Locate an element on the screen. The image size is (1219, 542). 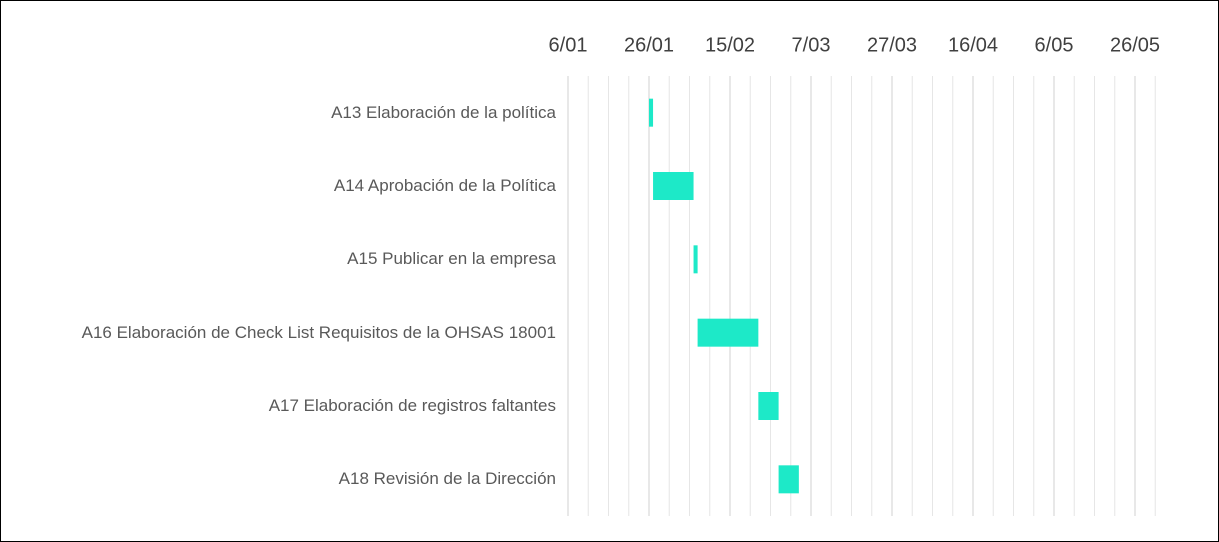
task-label: A14 Aprobación de la Política is located at coordinates (444, 185).